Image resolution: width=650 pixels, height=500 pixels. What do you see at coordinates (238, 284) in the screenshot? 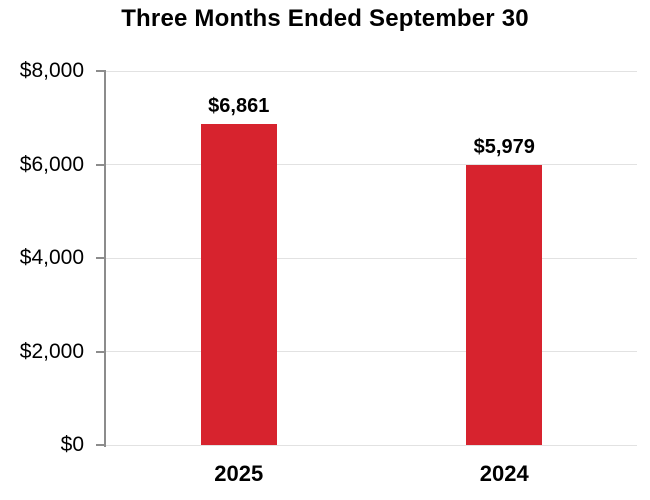
I see `bar-2025` at bounding box center [238, 284].